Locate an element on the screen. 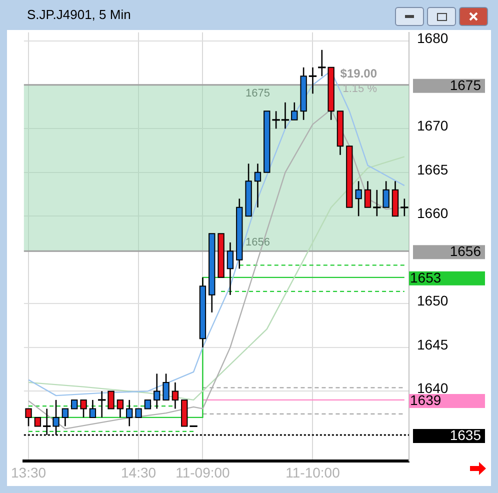 This screenshot has width=498, height=493. ref-line-label: 1675 is located at coordinates (466, 84).